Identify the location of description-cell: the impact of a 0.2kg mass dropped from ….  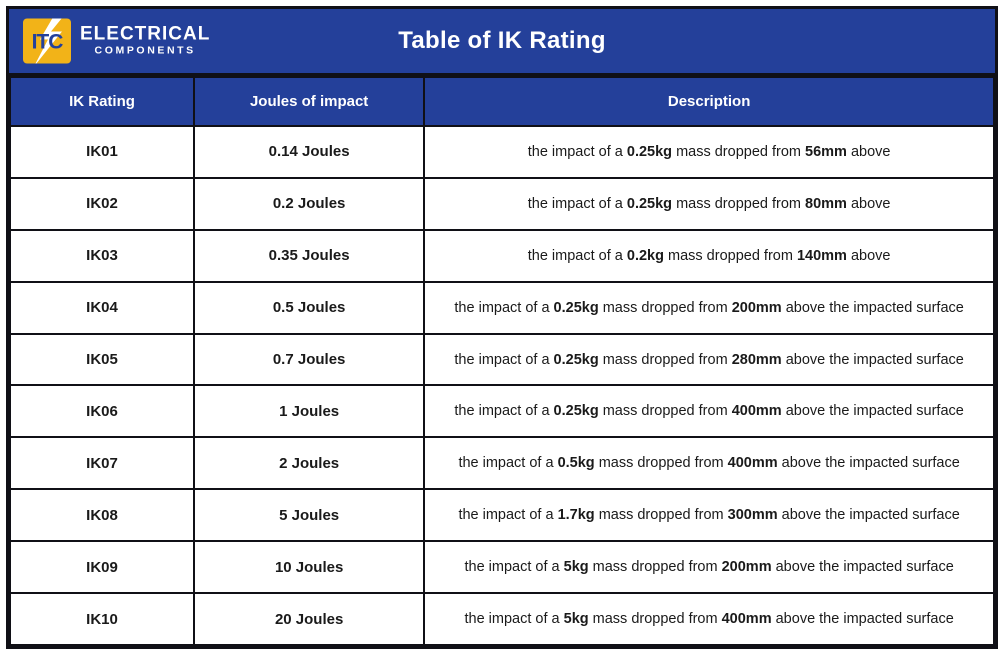
(709, 255).